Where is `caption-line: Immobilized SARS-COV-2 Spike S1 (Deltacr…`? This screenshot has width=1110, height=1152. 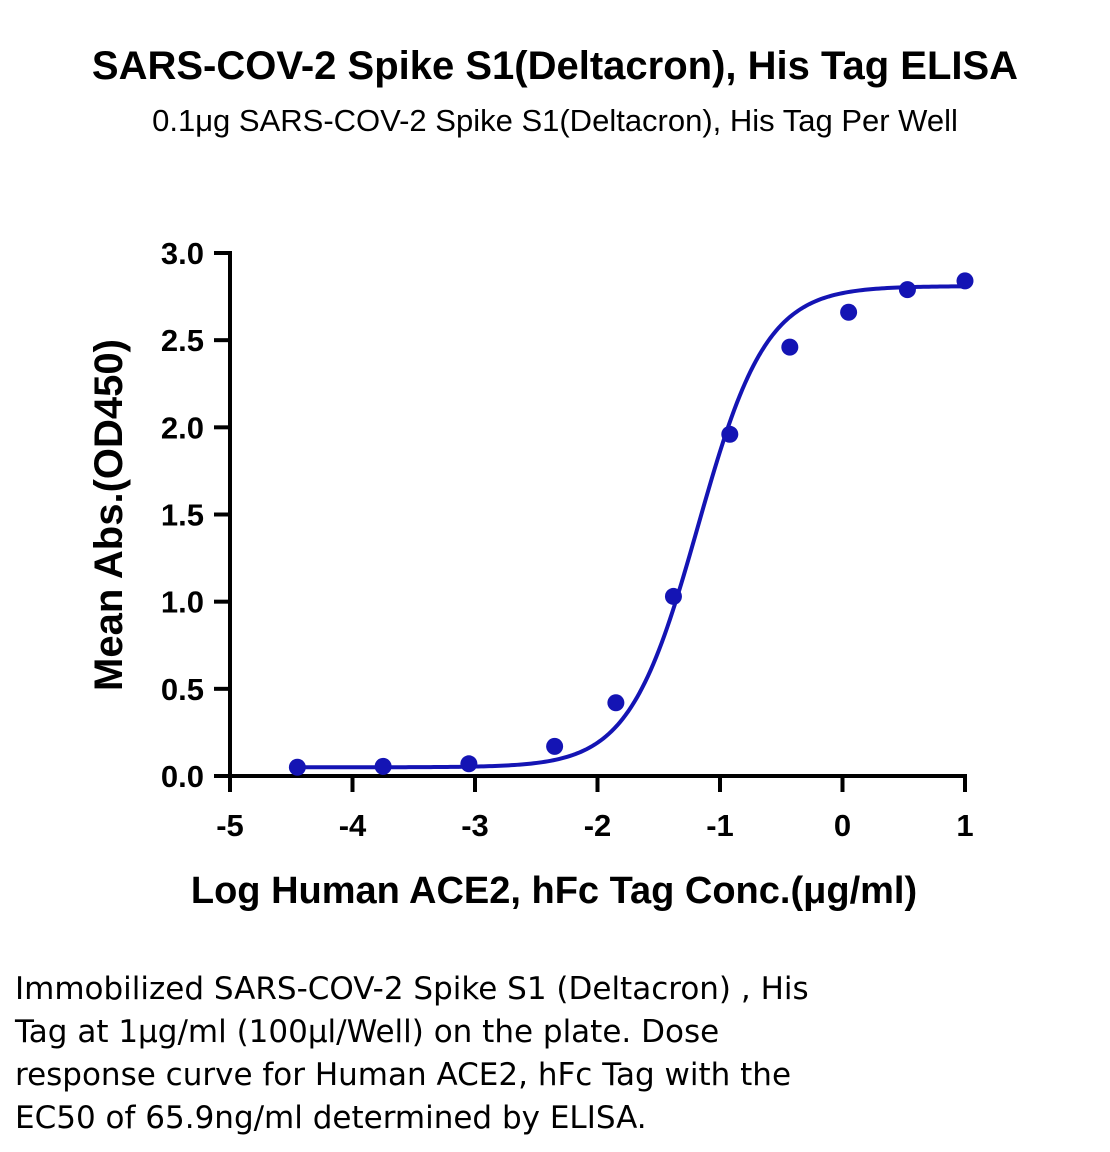 caption-line: Immobilized SARS-COV-2 Spike S1 (Deltacr… is located at coordinates (412, 989).